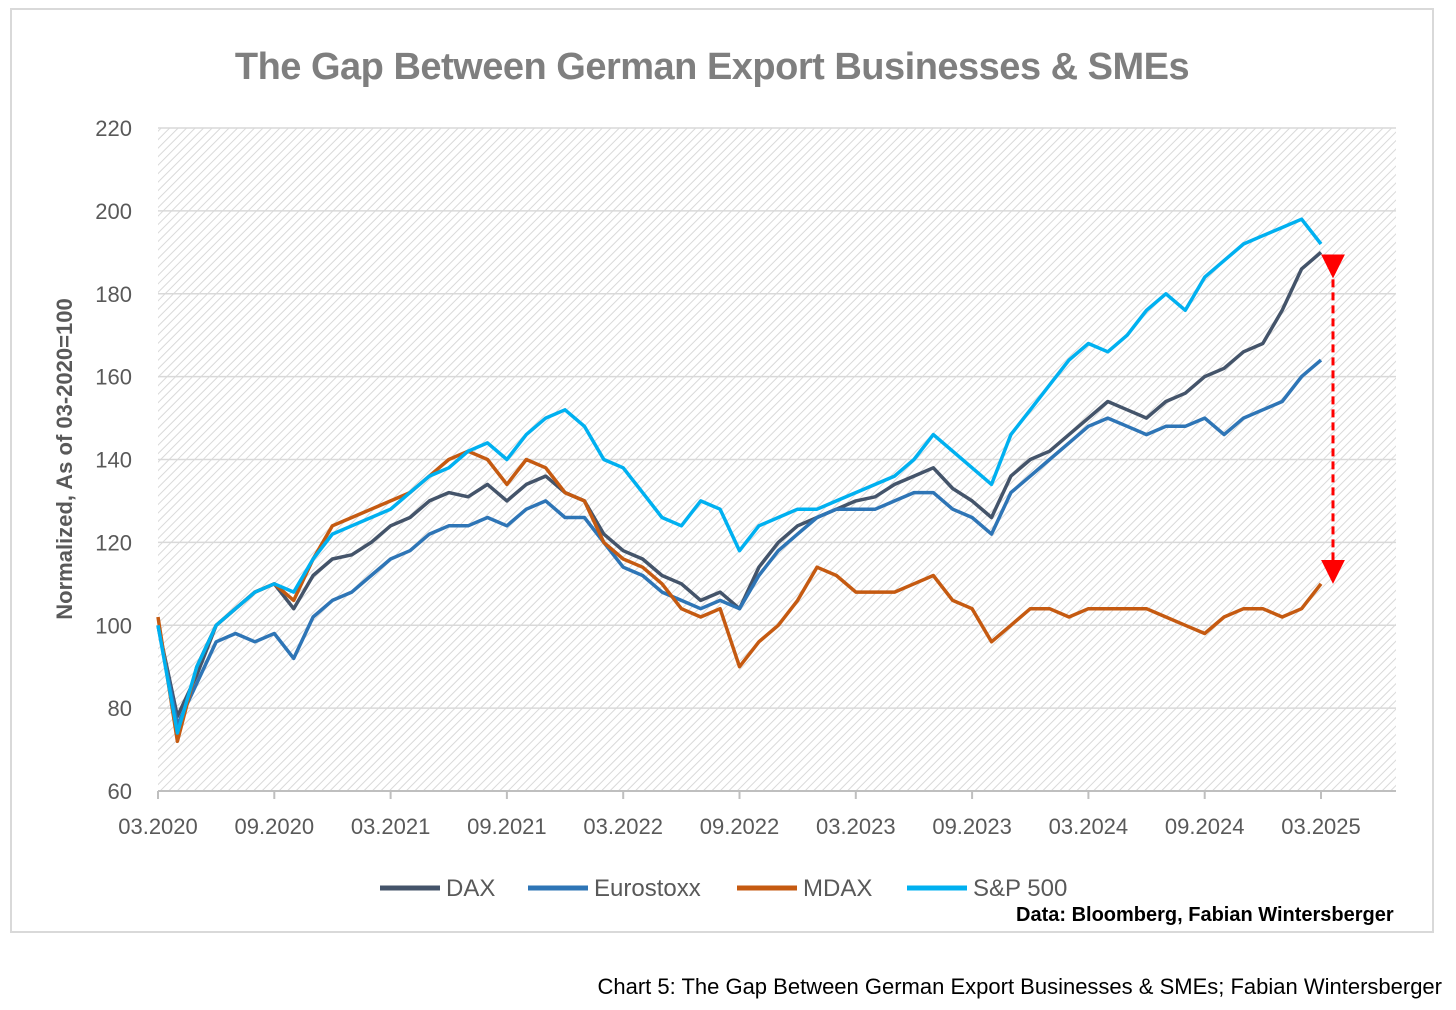 The height and width of the screenshot is (1010, 1456). I want to click on x-tick-label: 03.2025, so click(1321, 826).